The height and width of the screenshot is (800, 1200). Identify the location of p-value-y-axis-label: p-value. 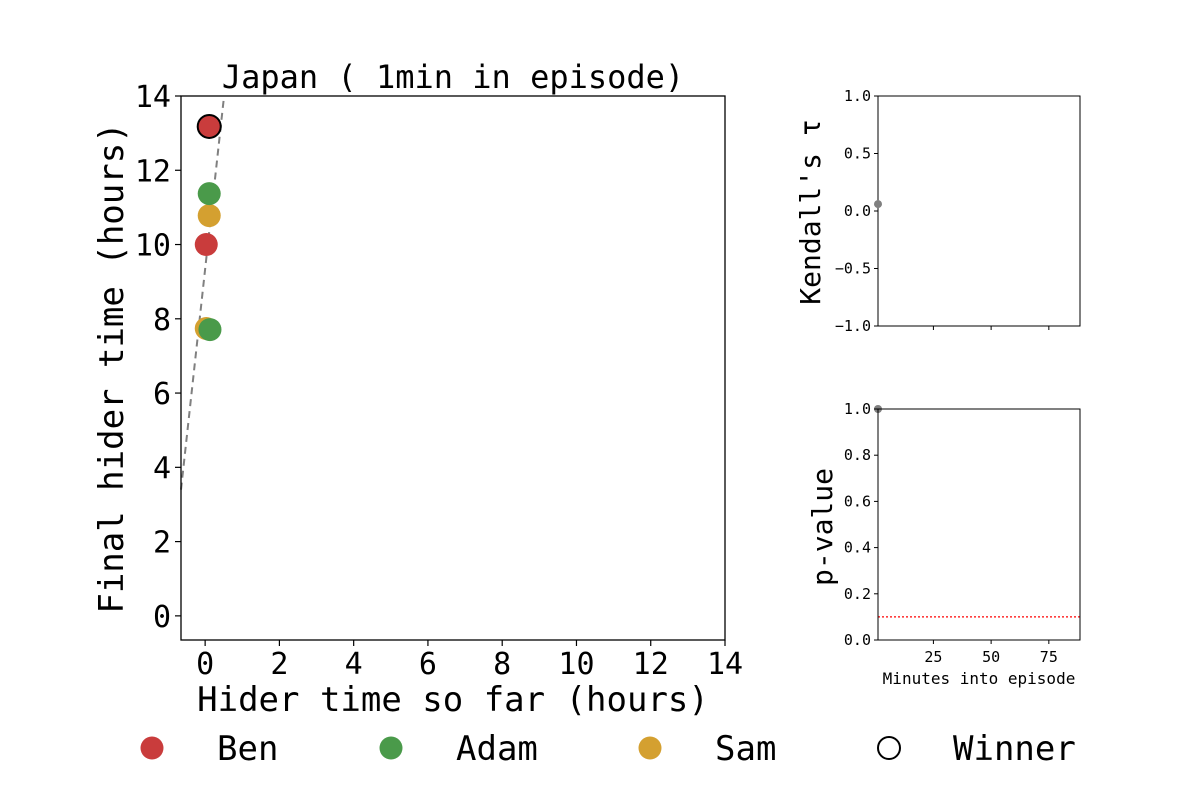
(822, 527).